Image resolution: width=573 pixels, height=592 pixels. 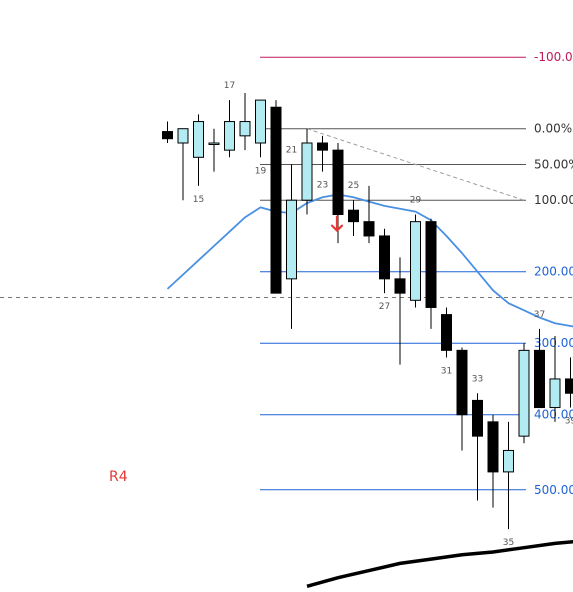 I want to click on fib-level-label-1: 0.00% (6,062.00), so click(x=553, y=129).